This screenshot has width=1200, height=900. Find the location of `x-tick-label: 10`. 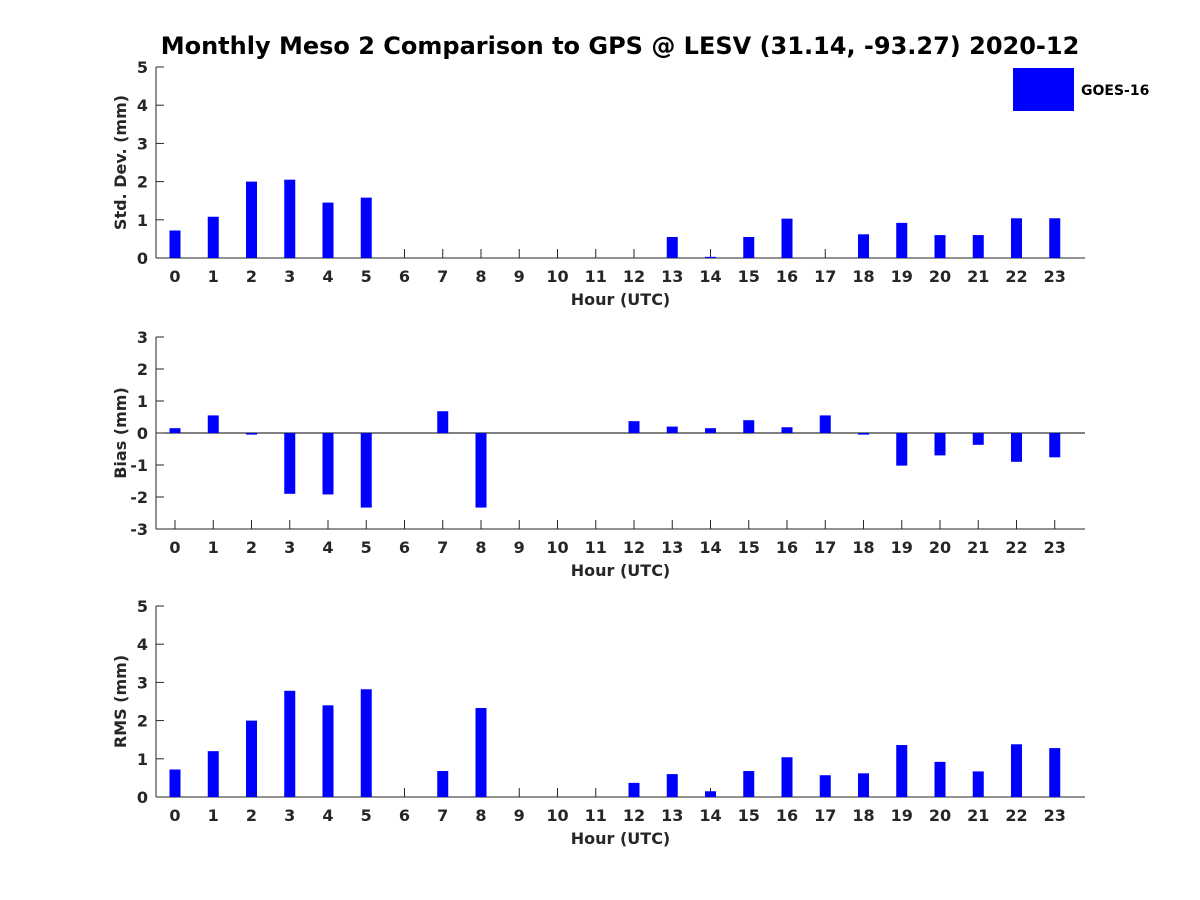

x-tick-label: 10 is located at coordinates (557, 547).